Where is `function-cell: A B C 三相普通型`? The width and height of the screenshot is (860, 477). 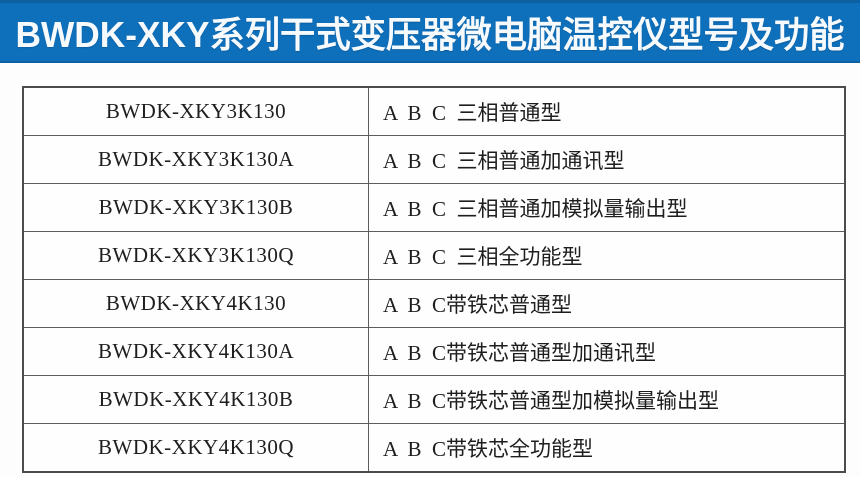 function-cell: A B C 三相普通型 is located at coordinates (607, 111).